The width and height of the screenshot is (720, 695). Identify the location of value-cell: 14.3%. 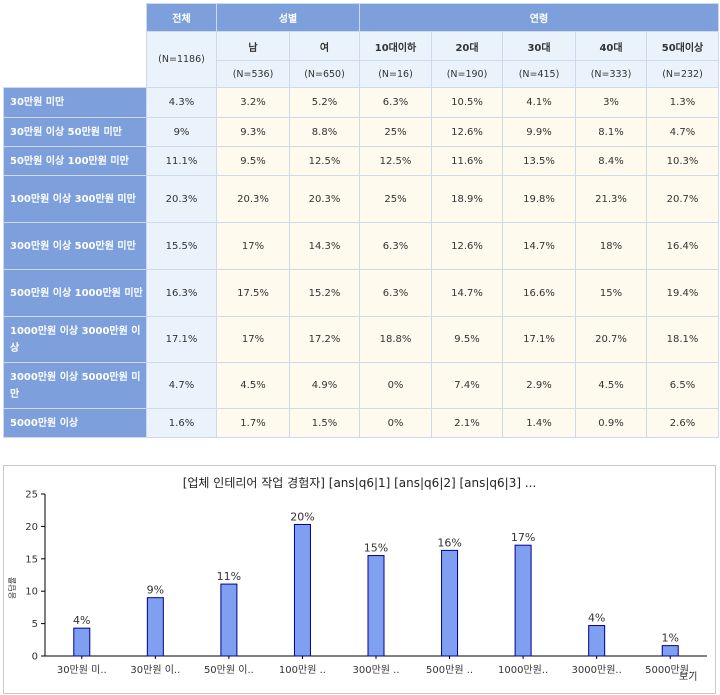
(324, 246).